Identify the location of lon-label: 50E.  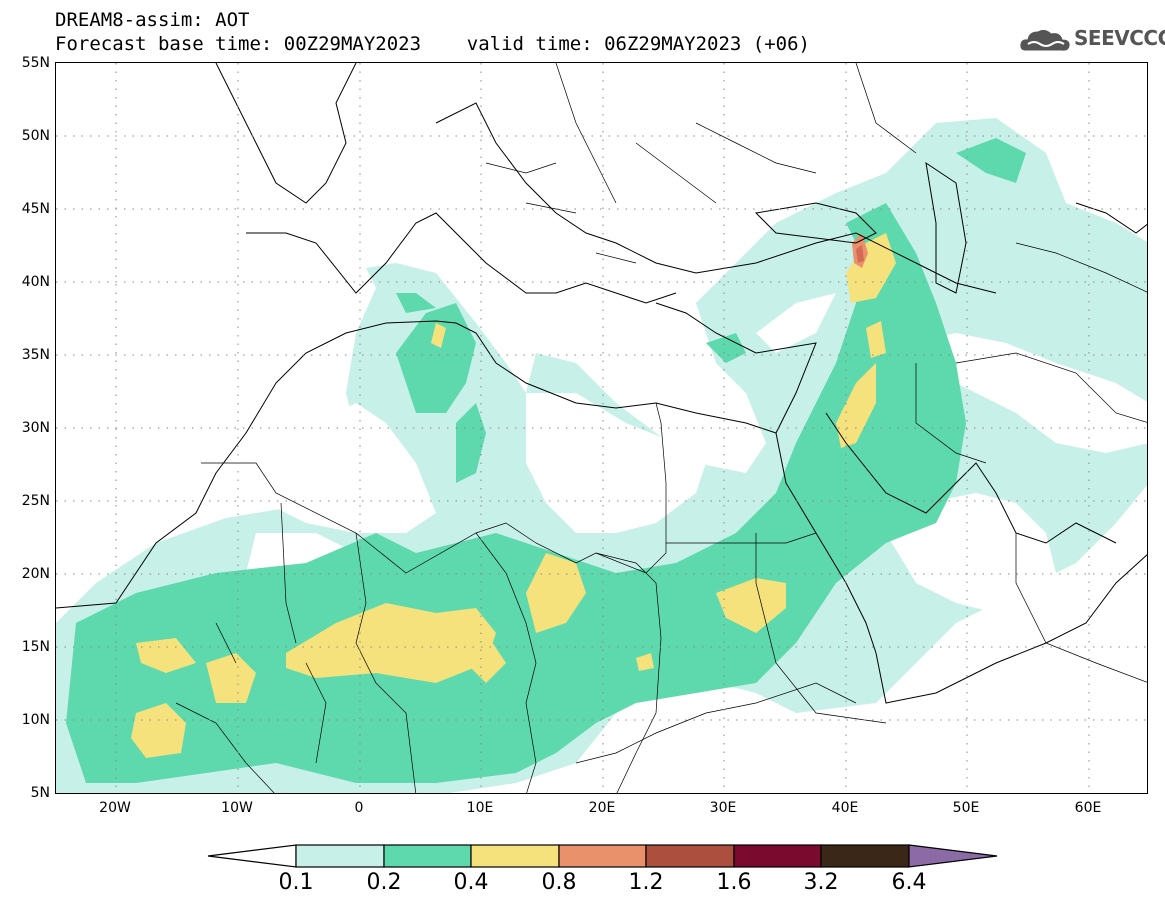
(966, 808).